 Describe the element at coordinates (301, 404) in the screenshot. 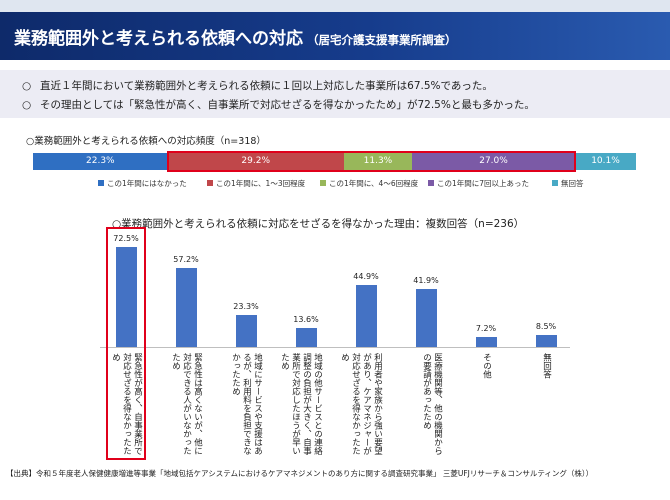

I see `reason-category-label-4: 地域の他サービスとの連絡調整の負担が大きく、自事業所で対応したほうが早いため` at that location.